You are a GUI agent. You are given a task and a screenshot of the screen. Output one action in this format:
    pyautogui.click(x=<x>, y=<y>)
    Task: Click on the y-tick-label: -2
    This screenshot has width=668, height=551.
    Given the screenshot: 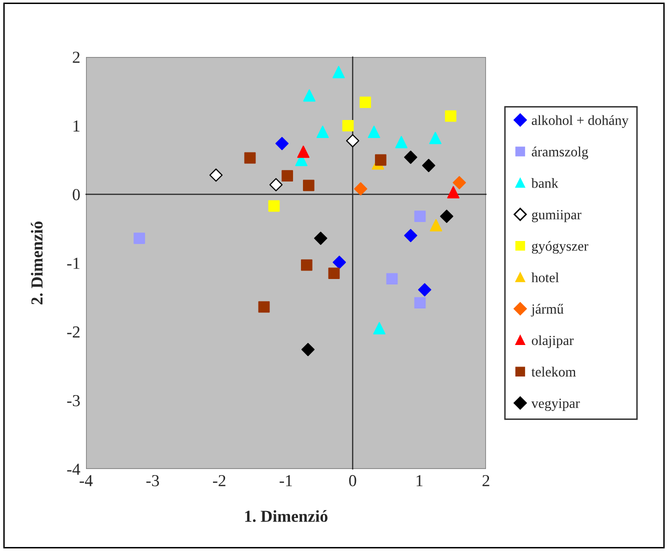 What is the action you would take?
    pyautogui.click(x=73, y=332)
    